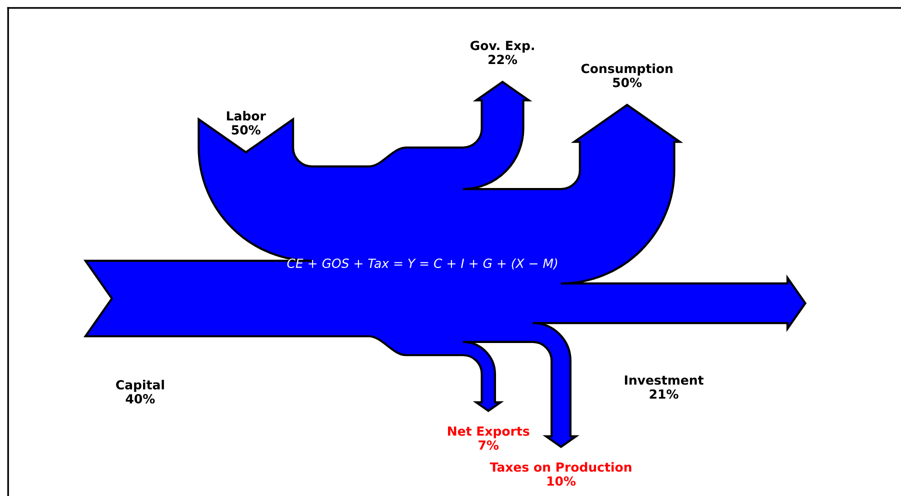  Describe the element at coordinates (246, 115) in the screenshot. I see `category-label: Labor` at that location.